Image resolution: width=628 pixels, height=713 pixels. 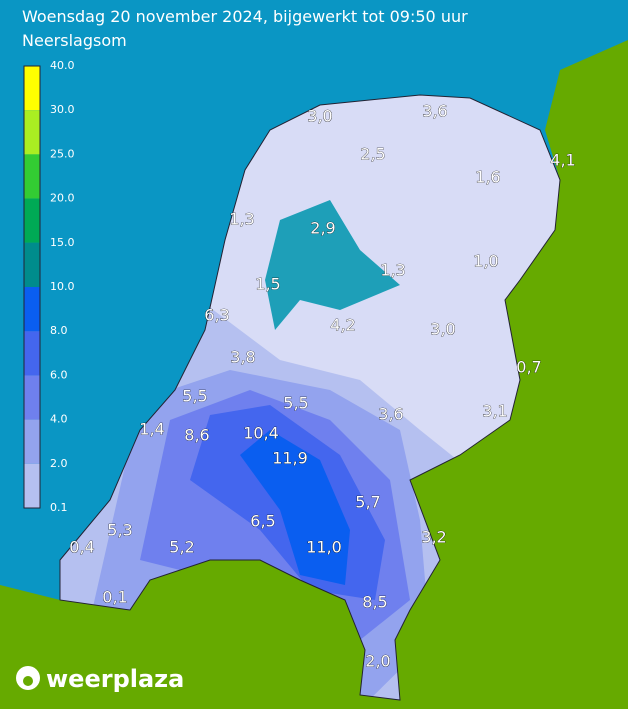 What do you see at coordinates (115, 679) in the screenshot?
I see `logo-text: weerplaza` at bounding box center [115, 679].